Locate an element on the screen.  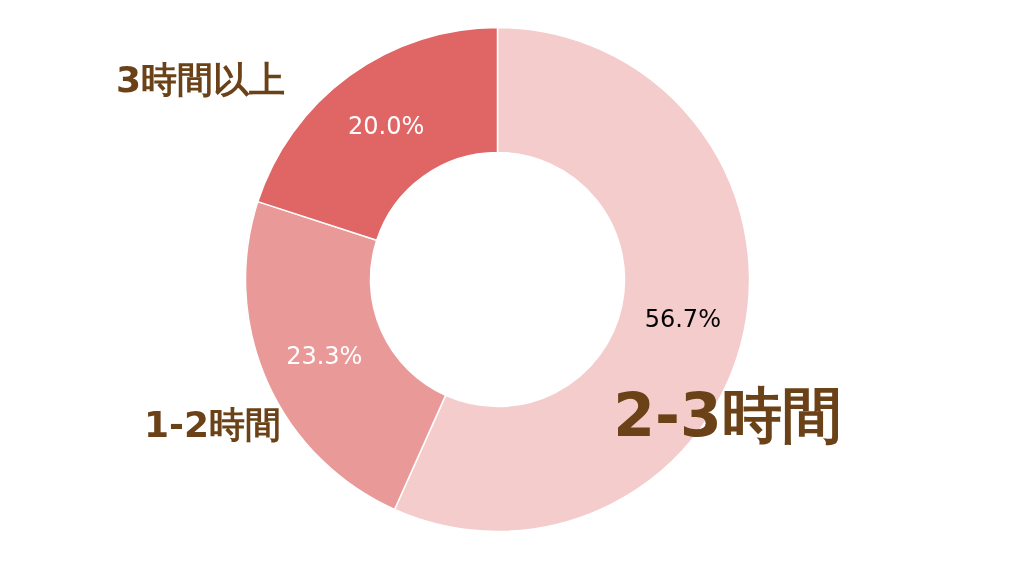
slice-label: 1-2時間 is located at coordinates (212, 424).